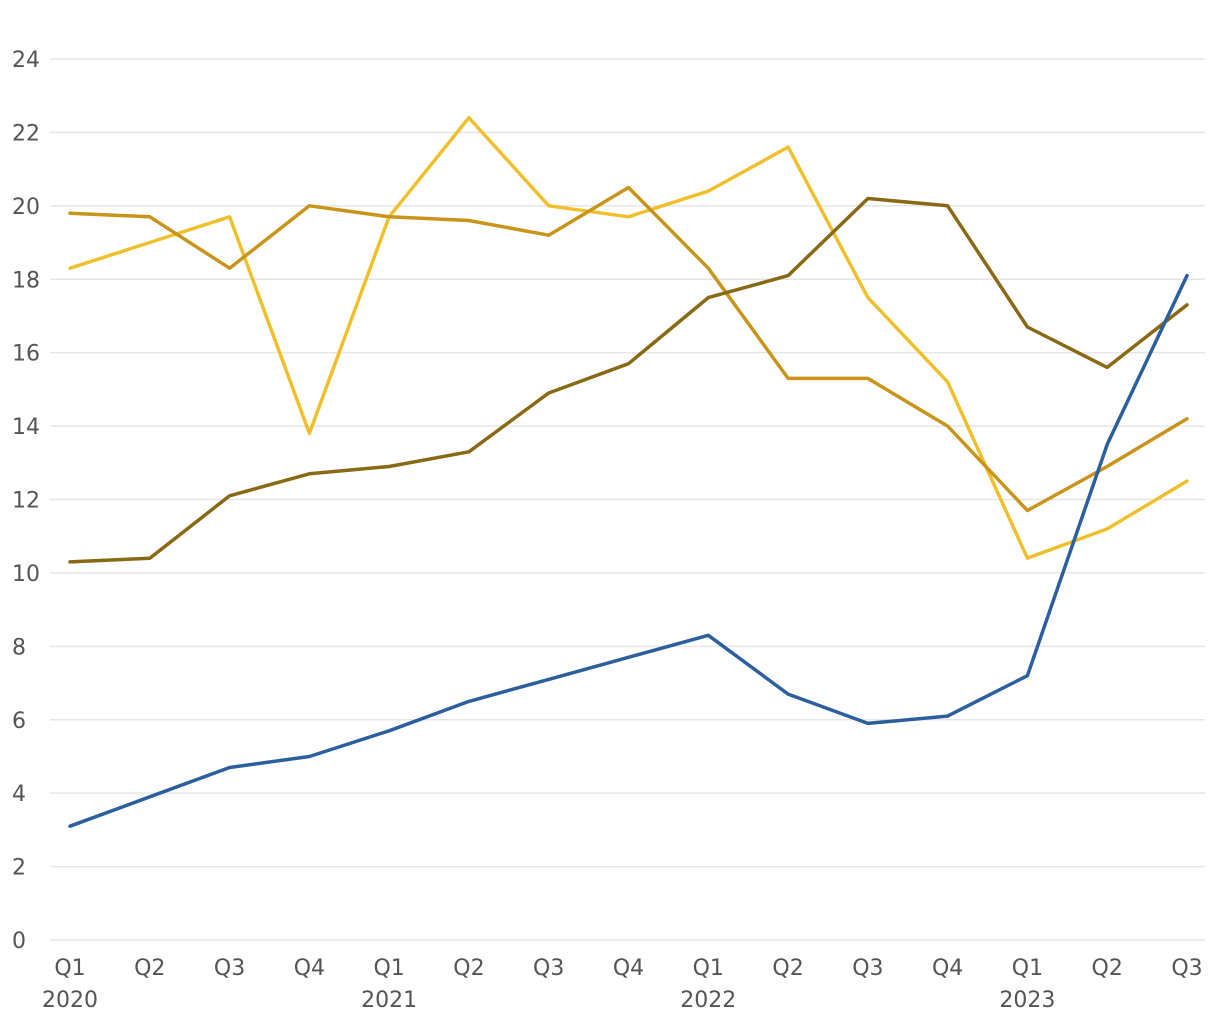 The width and height of the screenshot is (1220, 1020). Describe the element at coordinates (26, 574) in the screenshot. I see `y-tick-label: 10` at that location.